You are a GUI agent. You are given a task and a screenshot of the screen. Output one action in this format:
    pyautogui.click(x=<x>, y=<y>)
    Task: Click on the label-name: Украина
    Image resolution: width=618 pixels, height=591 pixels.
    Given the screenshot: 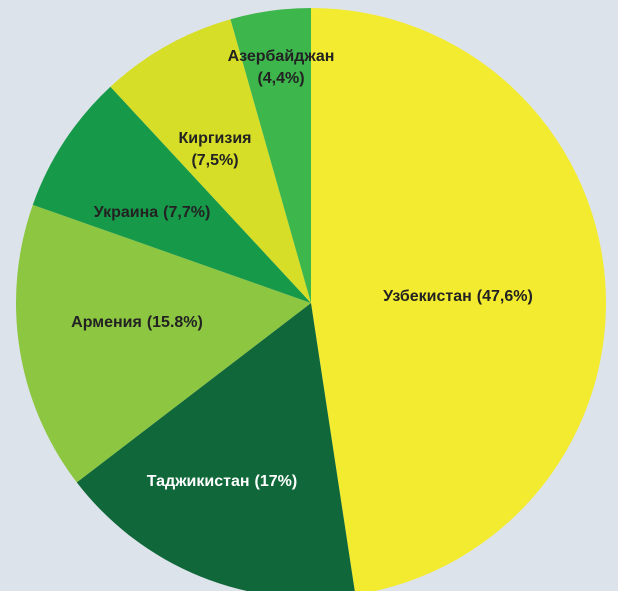 What is the action you would take?
    pyautogui.click(x=126, y=212)
    